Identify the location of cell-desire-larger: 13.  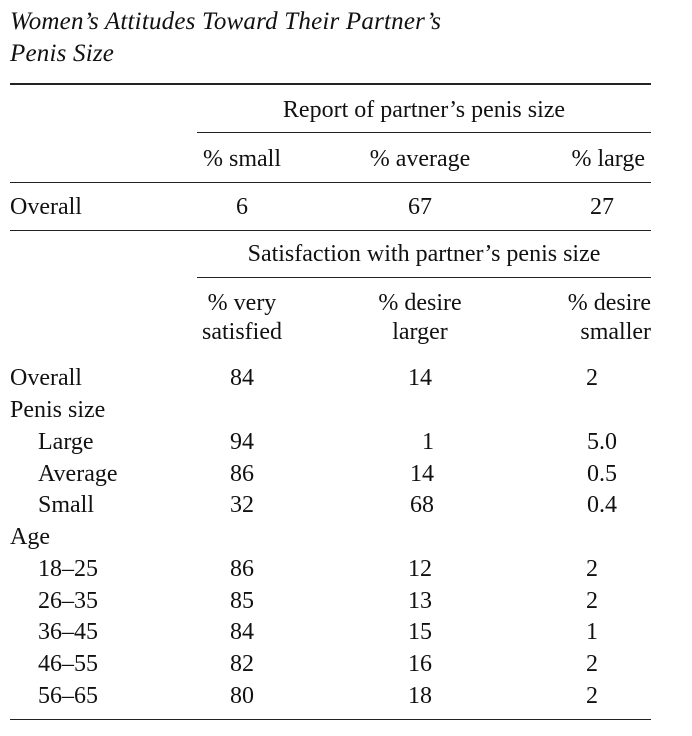
(420, 601).